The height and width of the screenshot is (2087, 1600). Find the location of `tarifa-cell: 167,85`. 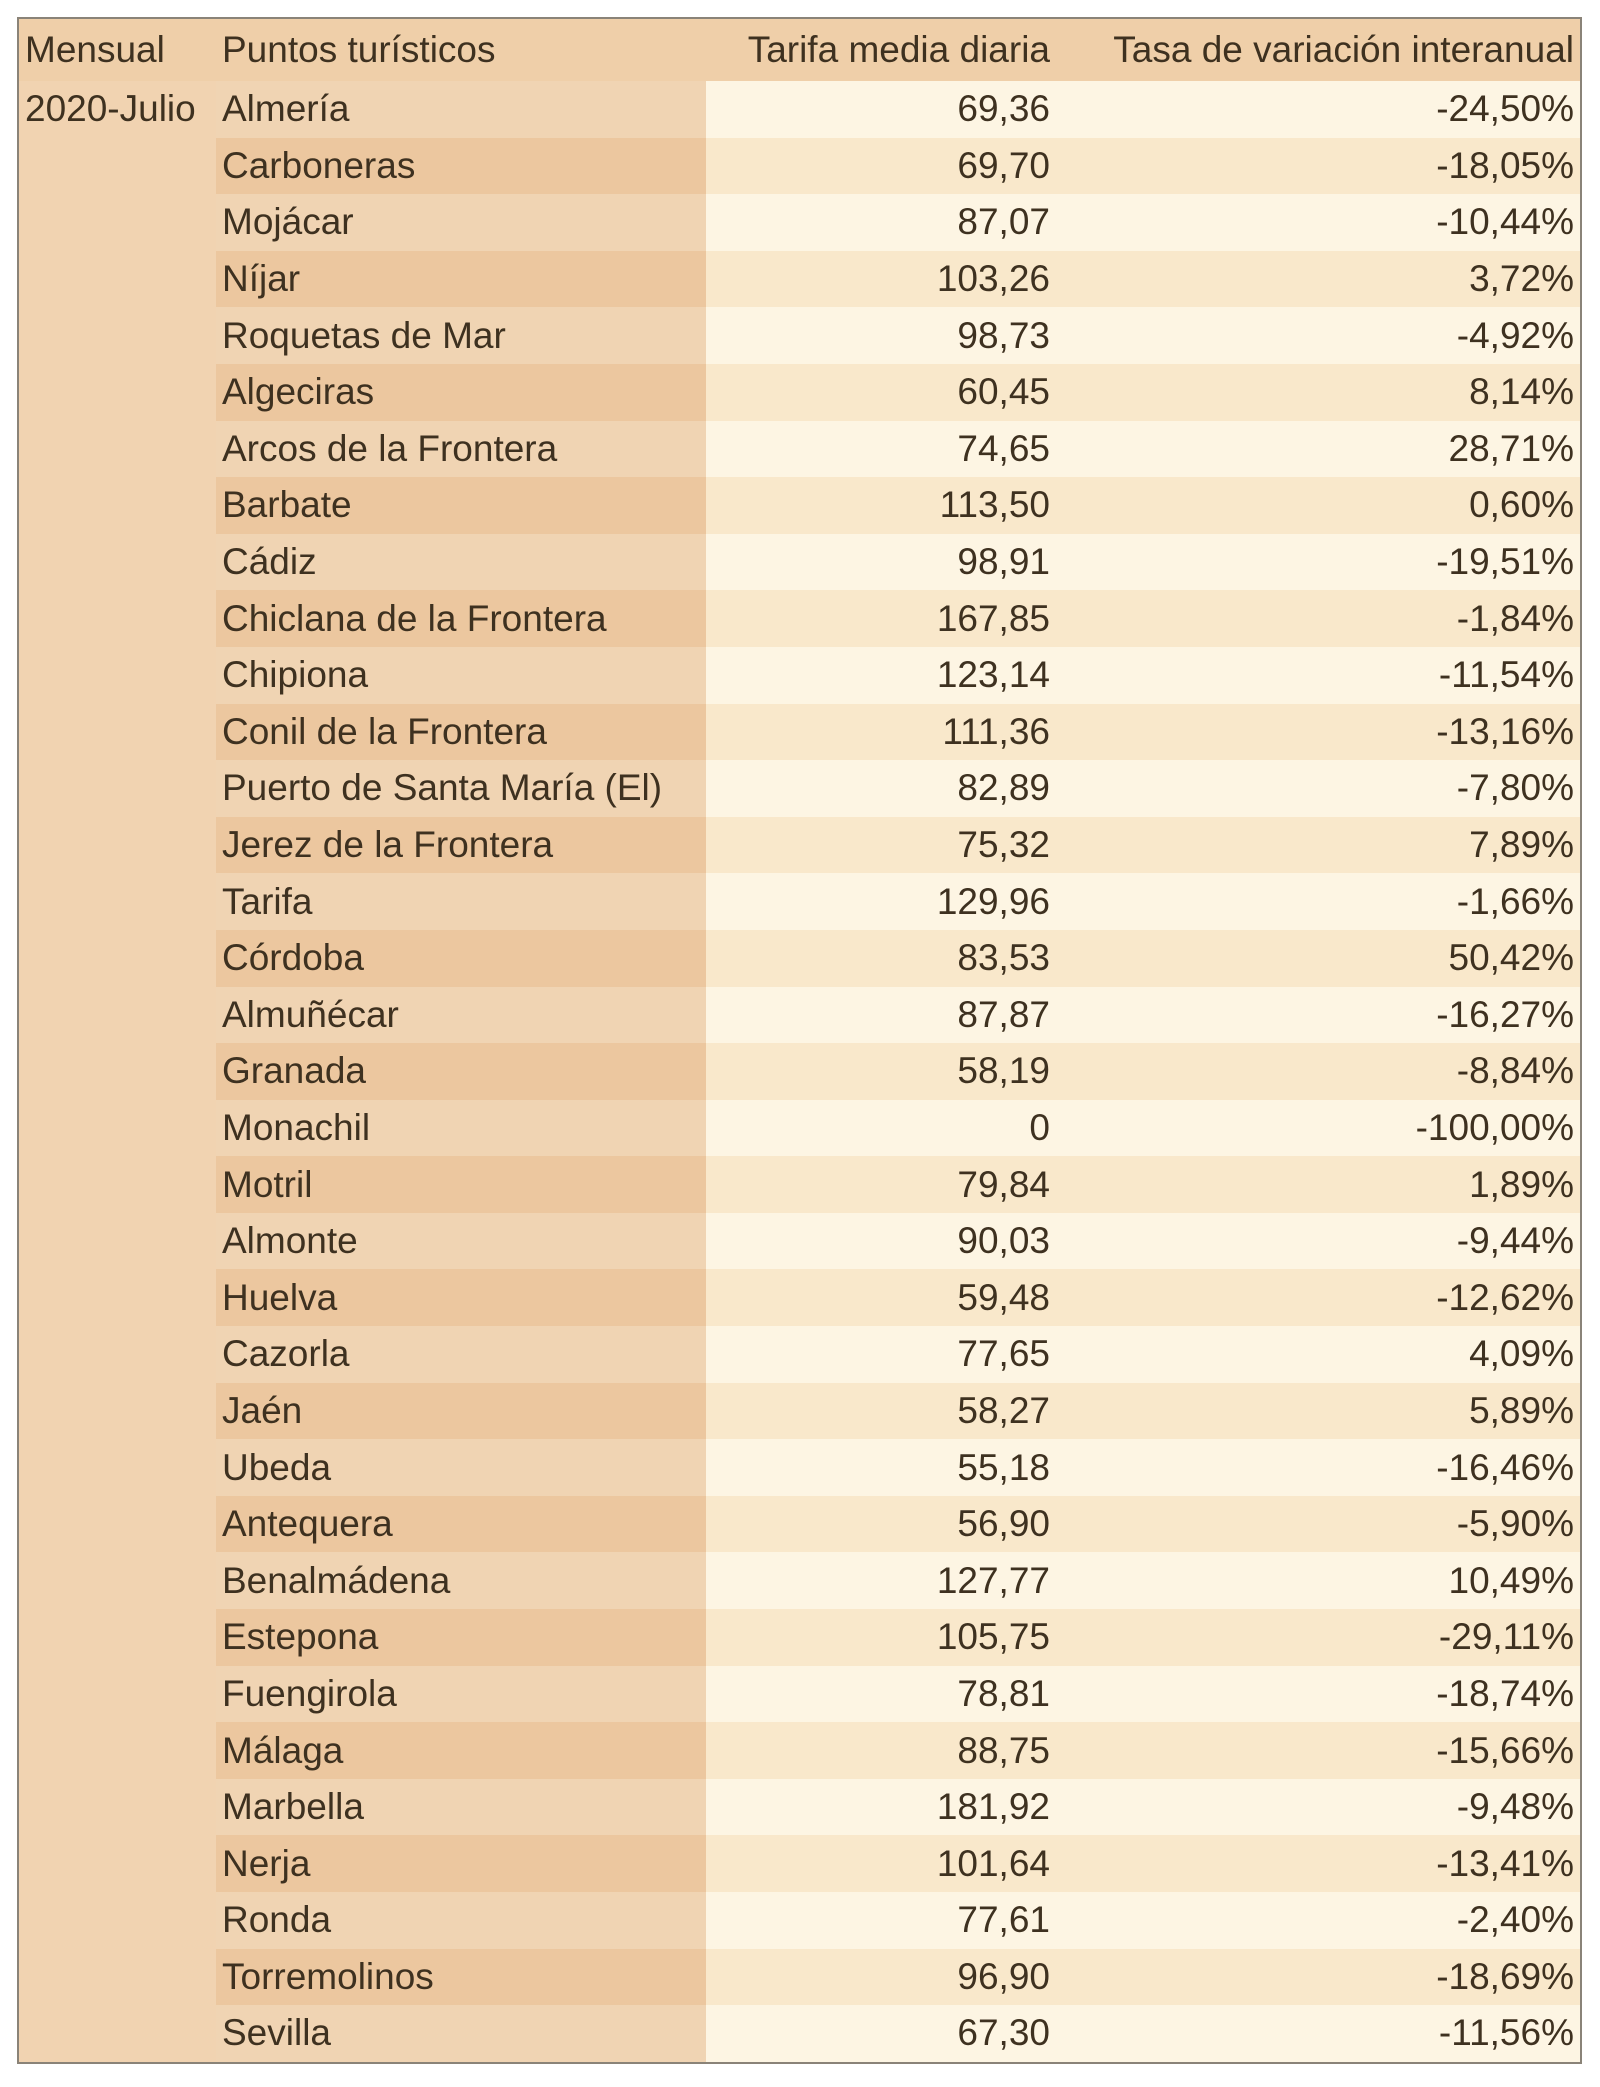

tarifa-cell: 167,85 is located at coordinates (881, 618).